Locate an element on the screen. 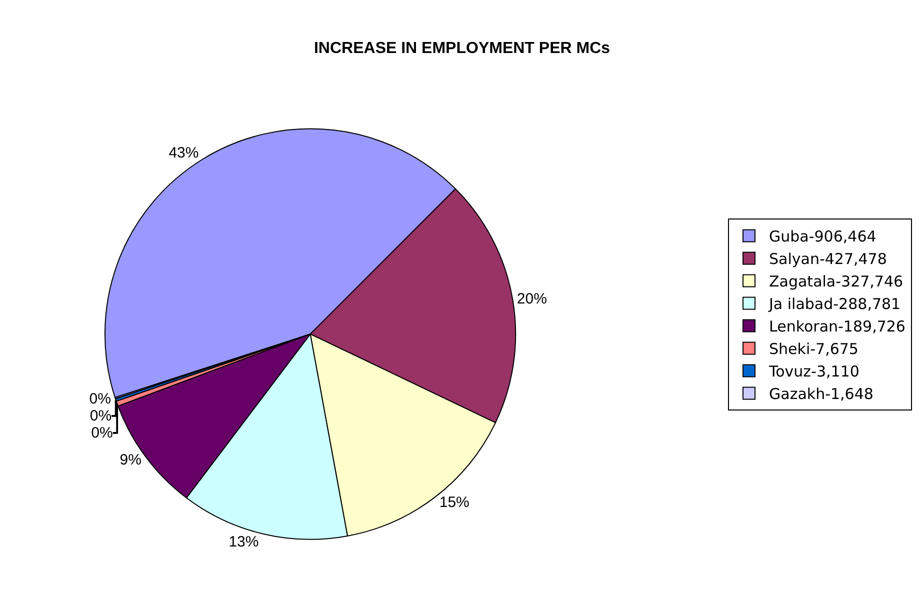 The height and width of the screenshot is (596, 924). legend-label: Guba-906,464 is located at coordinates (822, 237).